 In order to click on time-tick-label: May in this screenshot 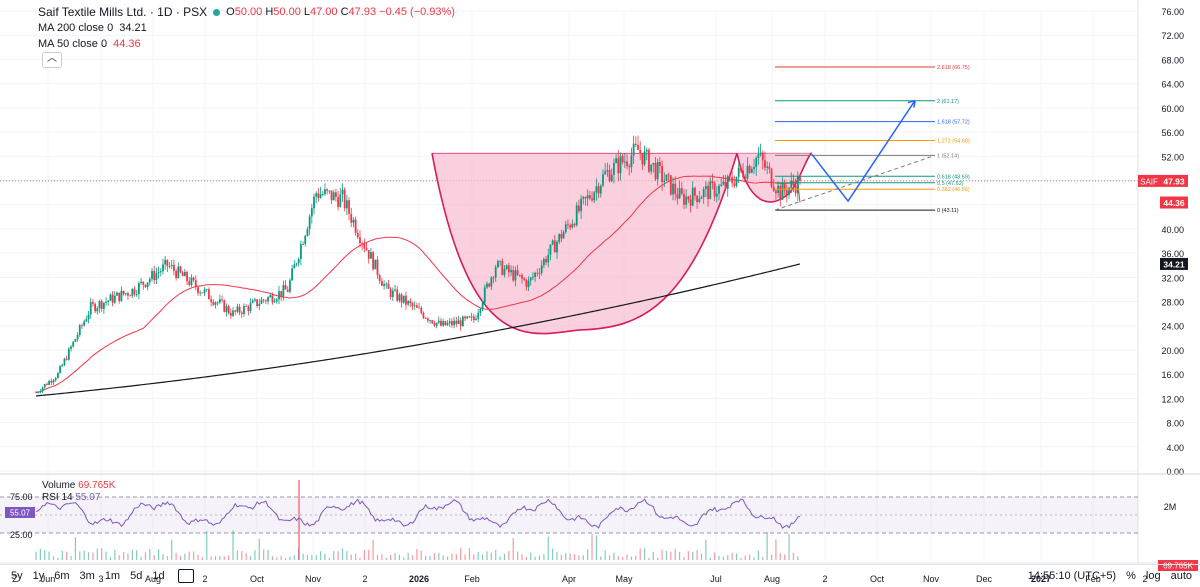, I will do `click(624, 579)`.